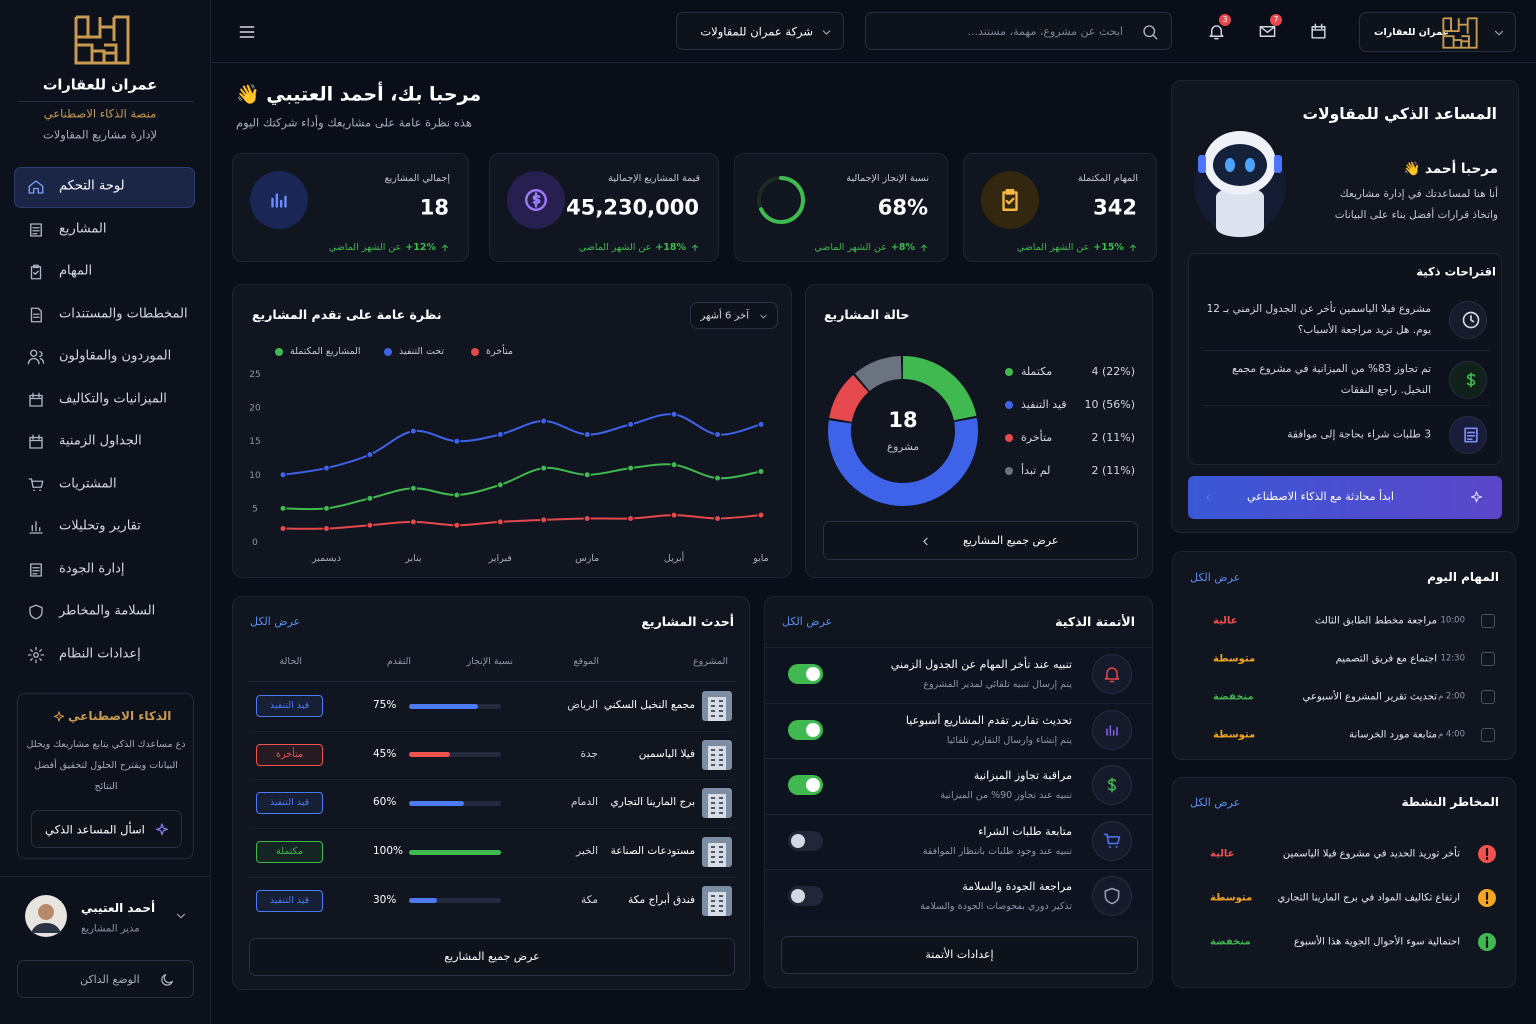 The width and height of the screenshot is (1536, 1024). Describe the element at coordinates (104, 442) in the screenshot. I see `nav-item: الجداول الزمنية` at that location.